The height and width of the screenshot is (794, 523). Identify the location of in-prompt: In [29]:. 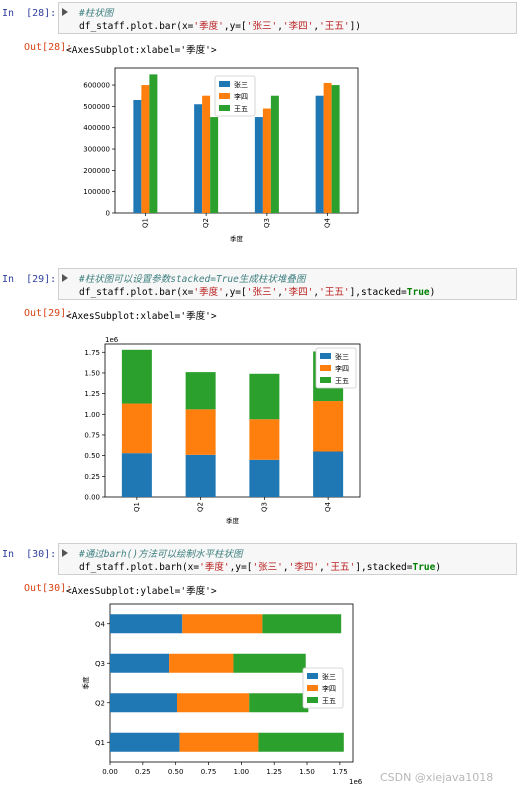
(29, 279).